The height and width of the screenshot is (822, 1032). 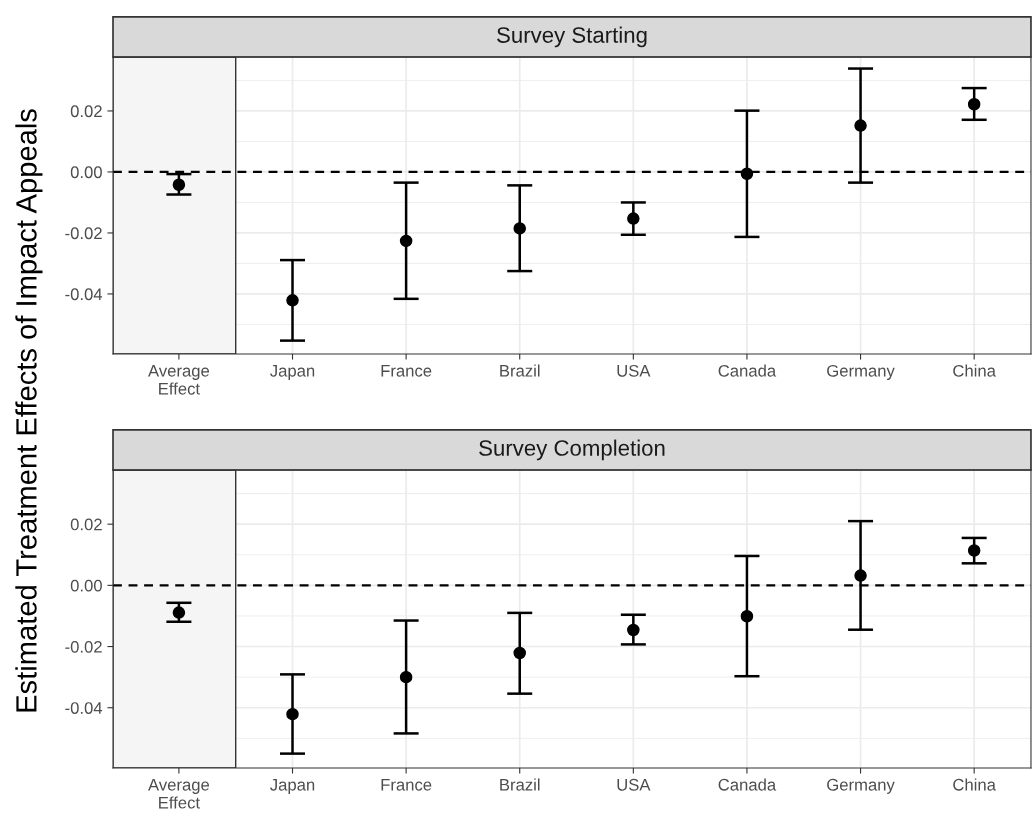 What do you see at coordinates (572, 450) in the screenshot?
I see `chart-title: Survey Completion` at bounding box center [572, 450].